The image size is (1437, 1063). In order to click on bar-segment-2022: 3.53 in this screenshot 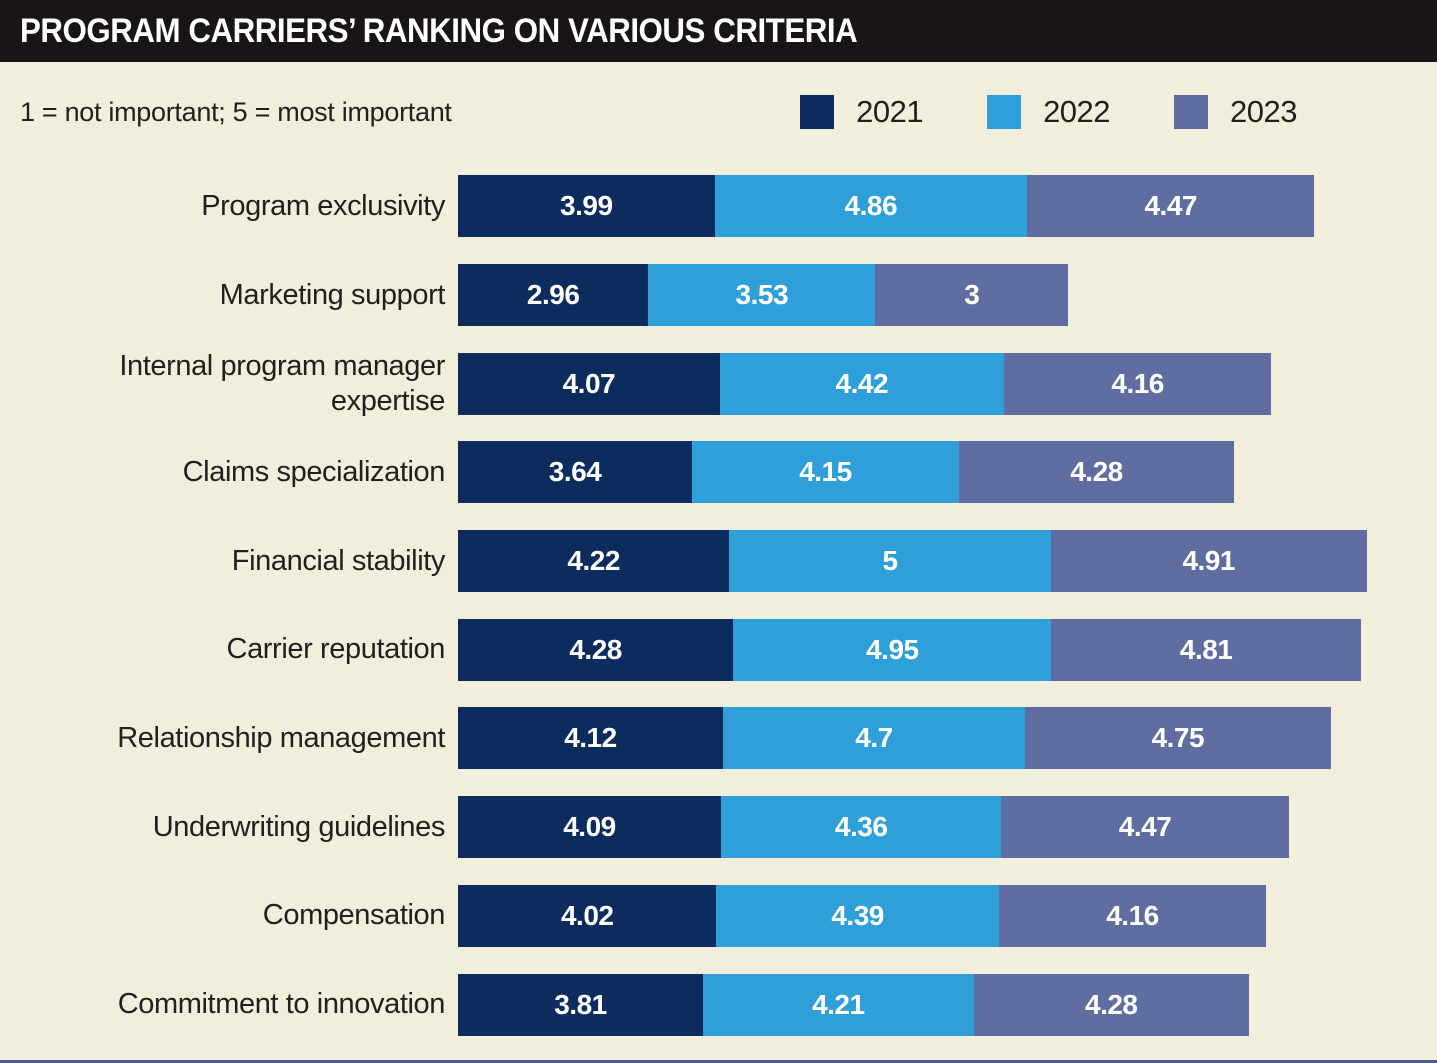, I will do `click(762, 295)`.